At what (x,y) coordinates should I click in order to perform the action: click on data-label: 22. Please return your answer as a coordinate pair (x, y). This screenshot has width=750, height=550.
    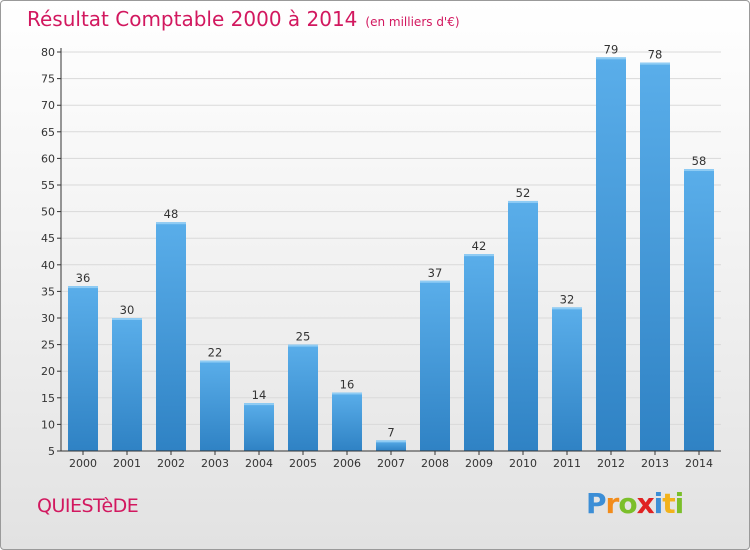
    Looking at the image, I should click on (215, 353).